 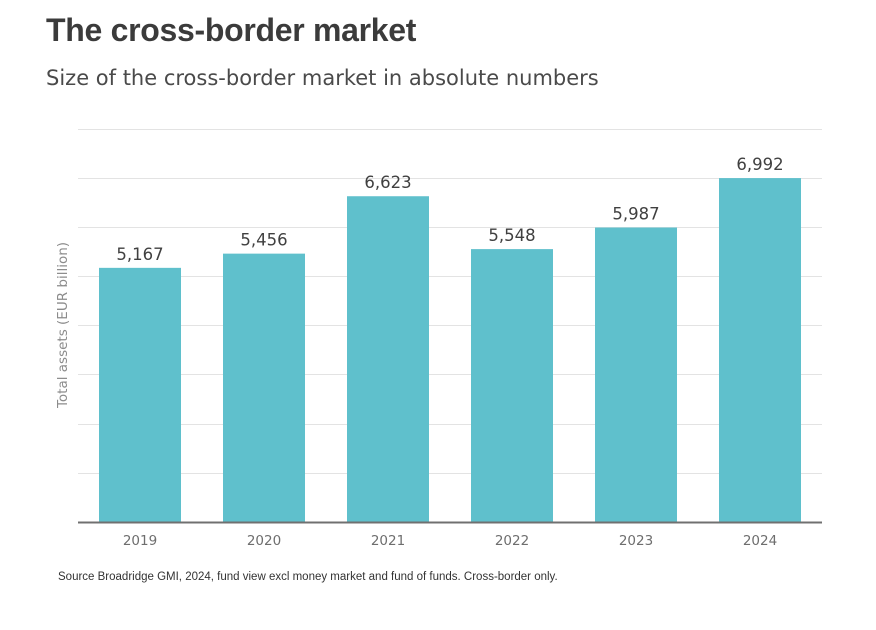 What do you see at coordinates (511, 235) in the screenshot?
I see `value-label: 5,548` at bounding box center [511, 235].